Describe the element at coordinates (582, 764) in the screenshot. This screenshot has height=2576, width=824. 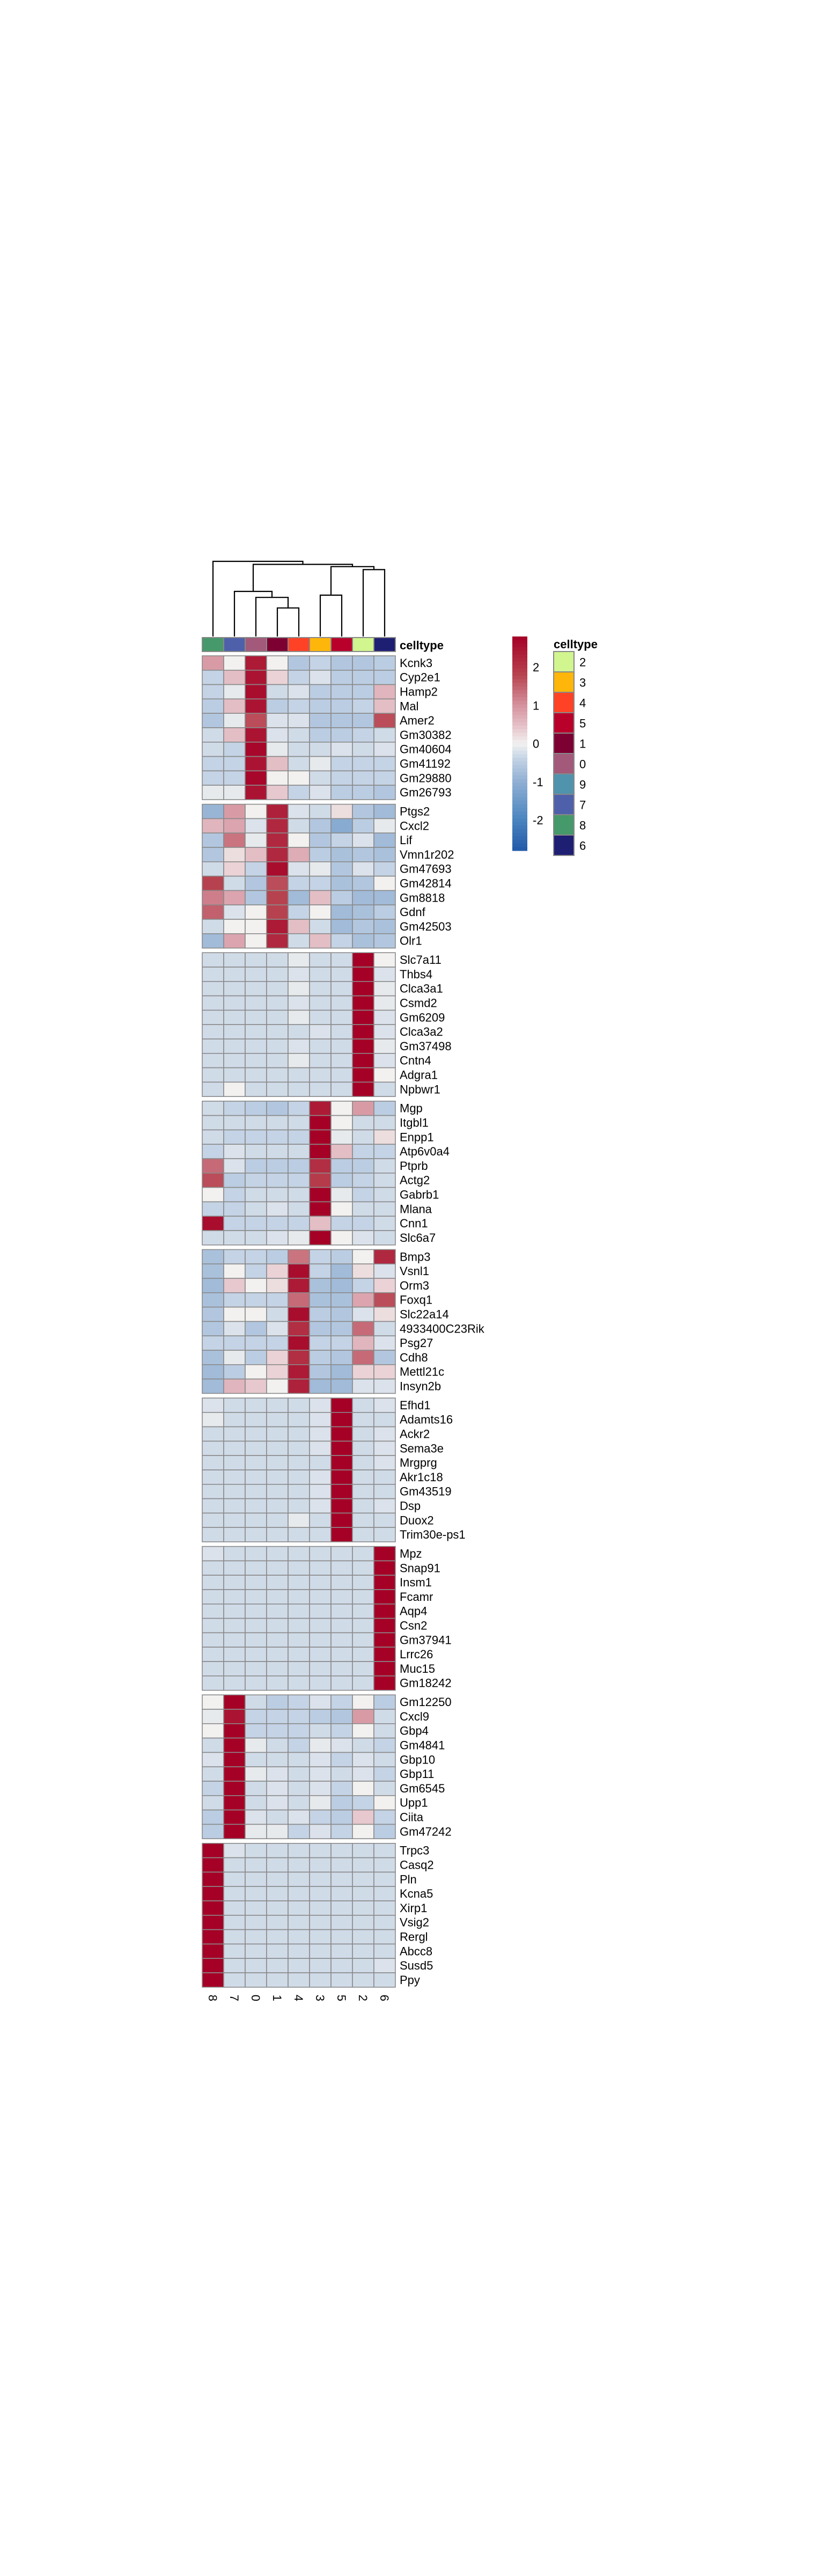
I see `celltype-legend-label: 0` at that location.